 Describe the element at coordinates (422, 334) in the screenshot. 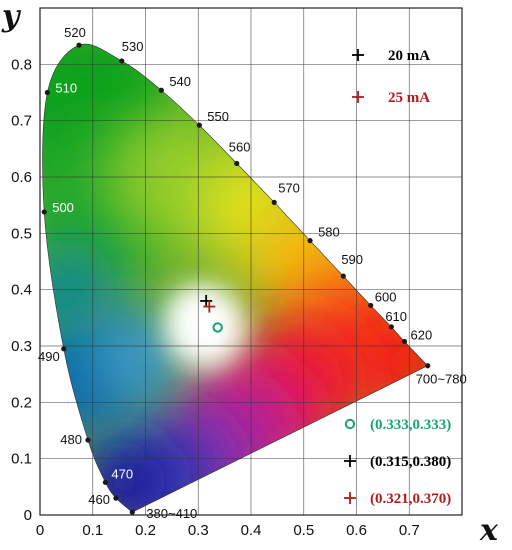

I see `wavelength-label: 620` at that location.